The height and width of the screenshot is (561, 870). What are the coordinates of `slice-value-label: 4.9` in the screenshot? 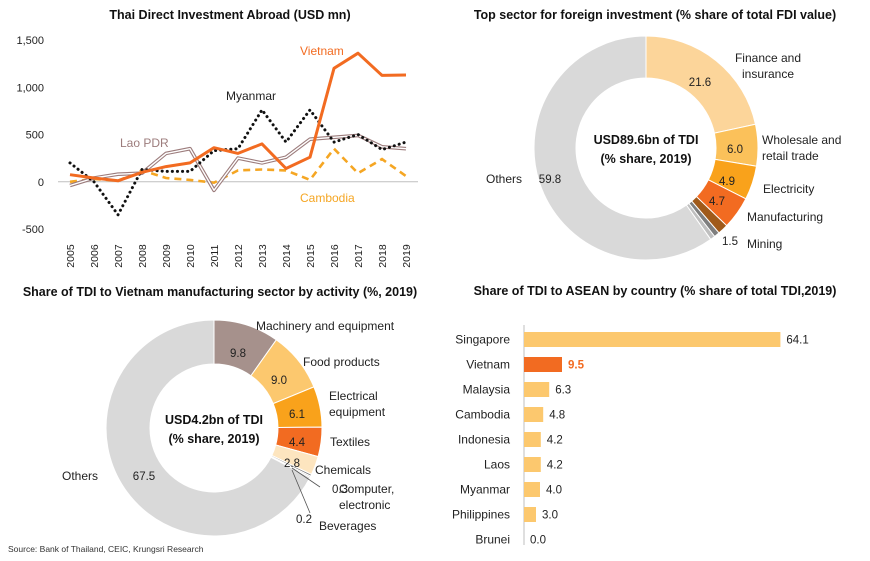 It's located at (727, 182).